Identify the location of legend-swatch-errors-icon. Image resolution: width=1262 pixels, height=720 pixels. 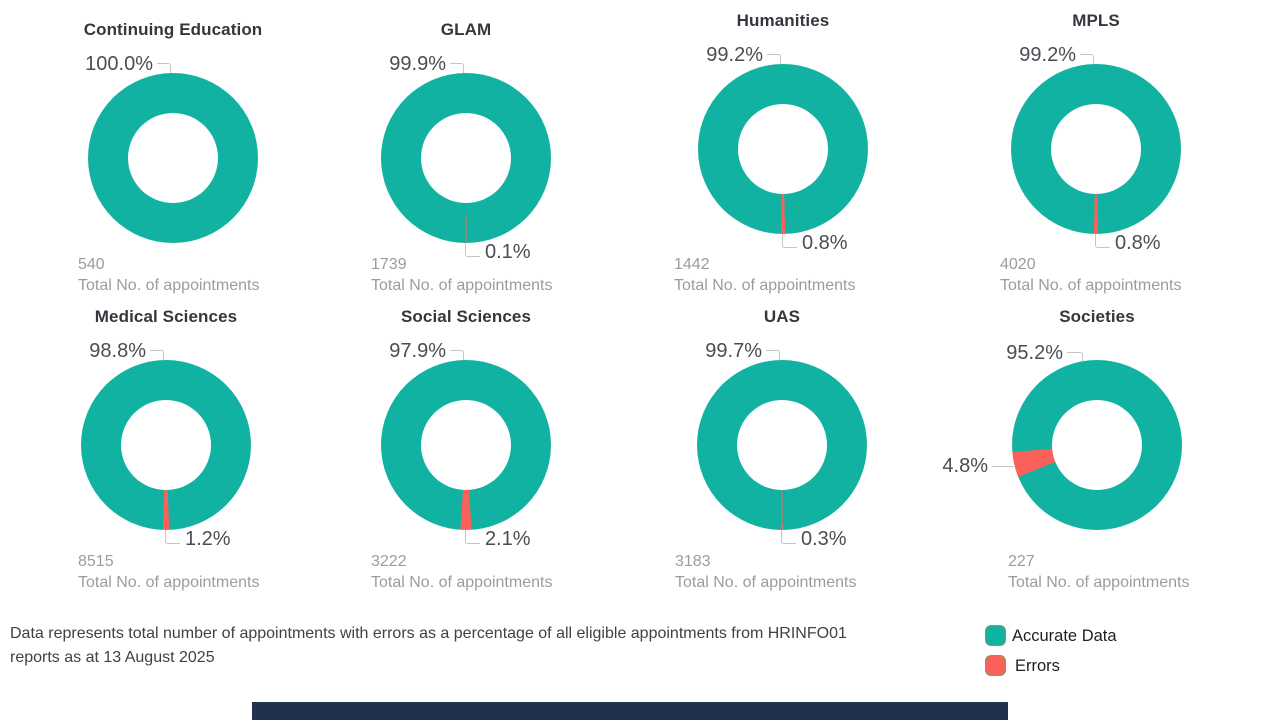
(995, 665).